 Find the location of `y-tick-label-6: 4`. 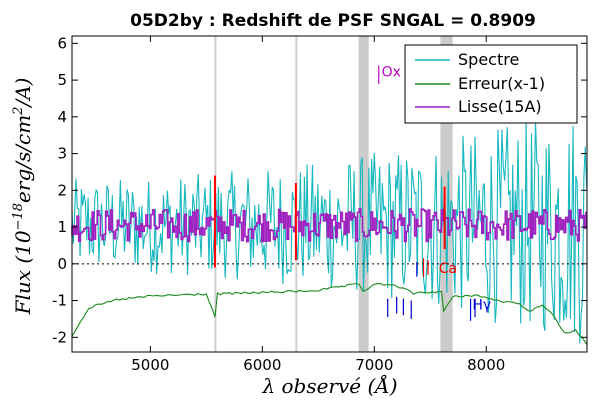

y-tick-label-6: 4 is located at coordinates (62, 117).